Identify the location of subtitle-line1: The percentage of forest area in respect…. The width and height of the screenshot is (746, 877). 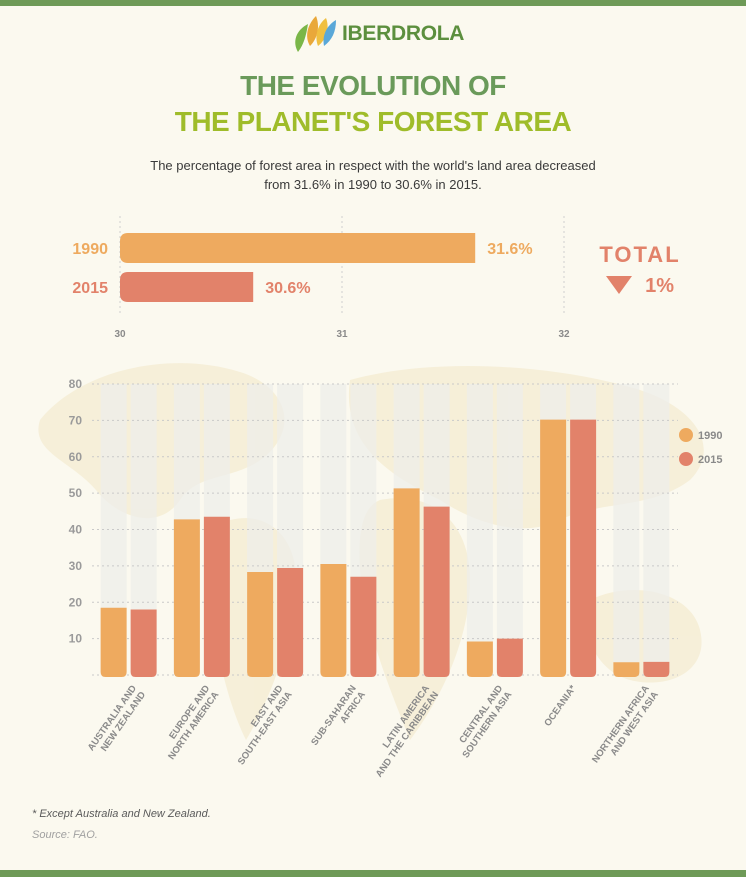
(373, 165).